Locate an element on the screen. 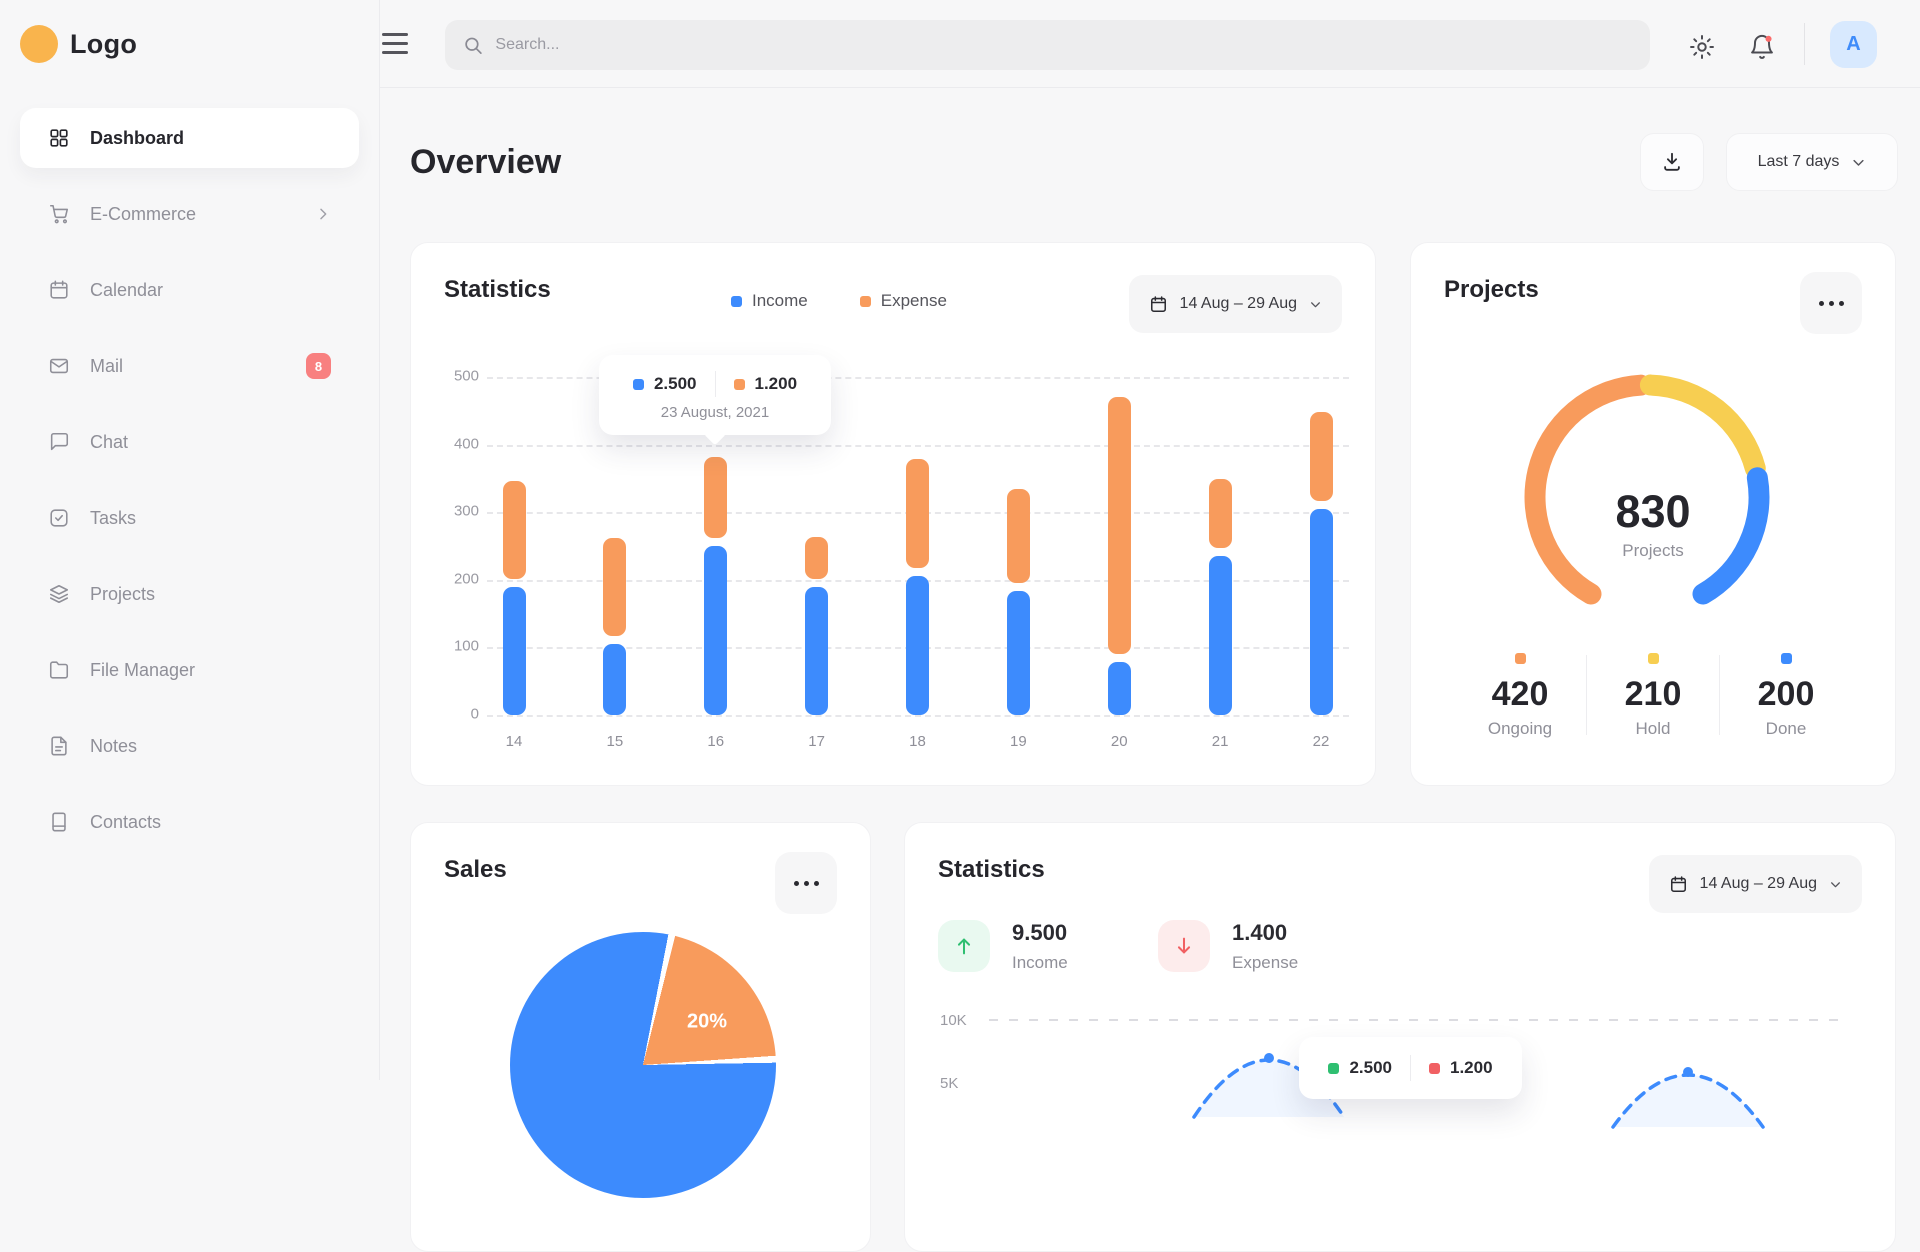  chart-tooltip: 2.500 1.200 is located at coordinates (1410, 1068).